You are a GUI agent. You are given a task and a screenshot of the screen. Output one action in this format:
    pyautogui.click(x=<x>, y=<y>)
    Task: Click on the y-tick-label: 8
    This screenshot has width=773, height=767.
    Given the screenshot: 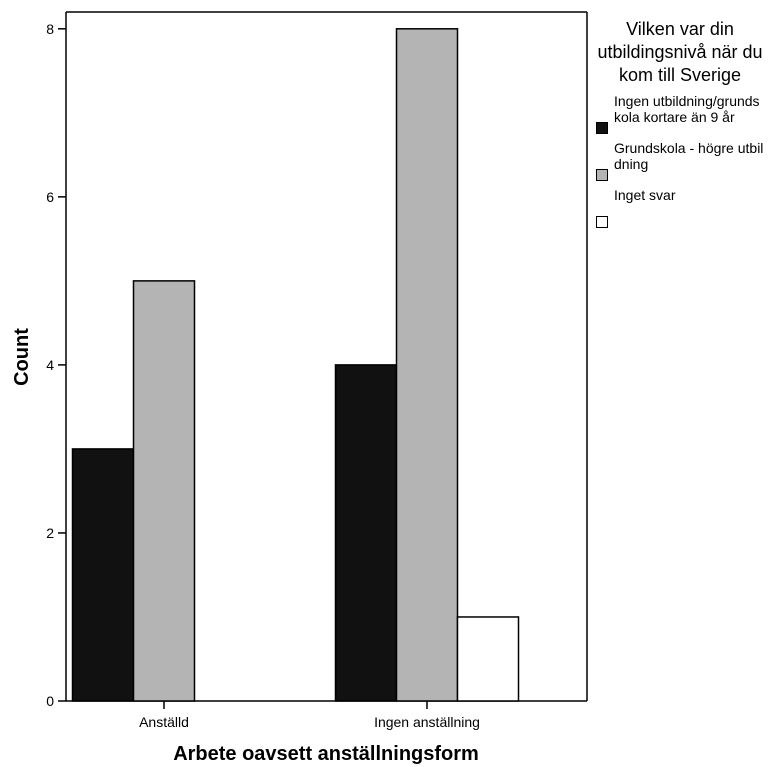 What is the action you would take?
    pyautogui.click(x=50, y=29)
    